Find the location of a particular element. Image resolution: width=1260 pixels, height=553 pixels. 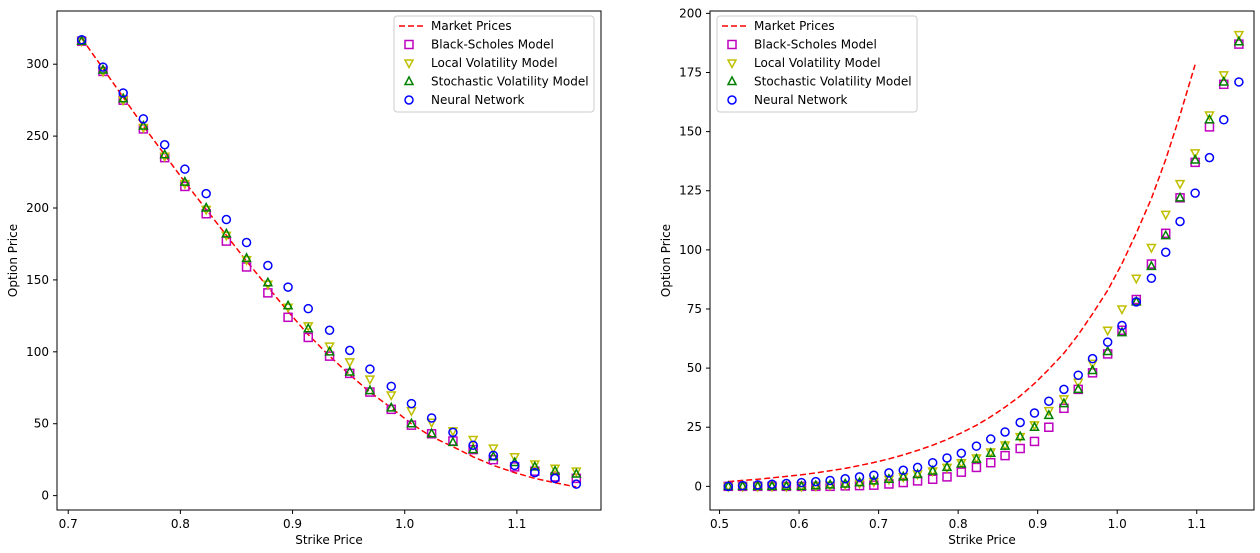

right-legend-bs-label: Black-Scholes Model is located at coordinates (815, 45).